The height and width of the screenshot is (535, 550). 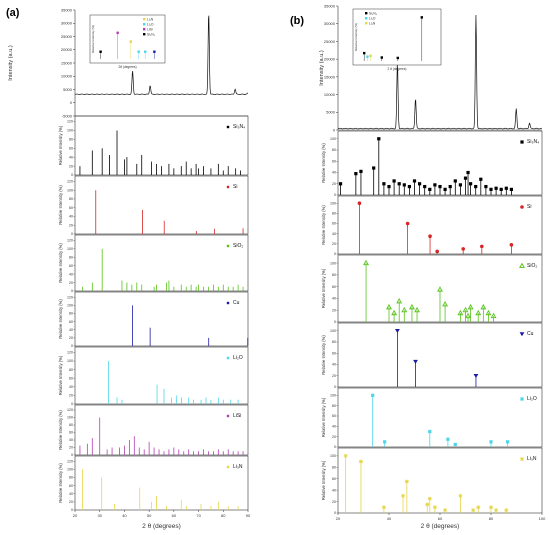 What do you see at coordinates (323, 480) in the screenshot?
I see `ref-ylabel-b-5: Relative Intensity (%)` at bounding box center [323, 480].